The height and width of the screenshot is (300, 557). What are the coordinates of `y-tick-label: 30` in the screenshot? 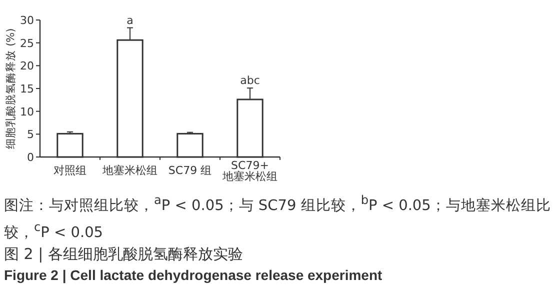 It's located at (27, 20).